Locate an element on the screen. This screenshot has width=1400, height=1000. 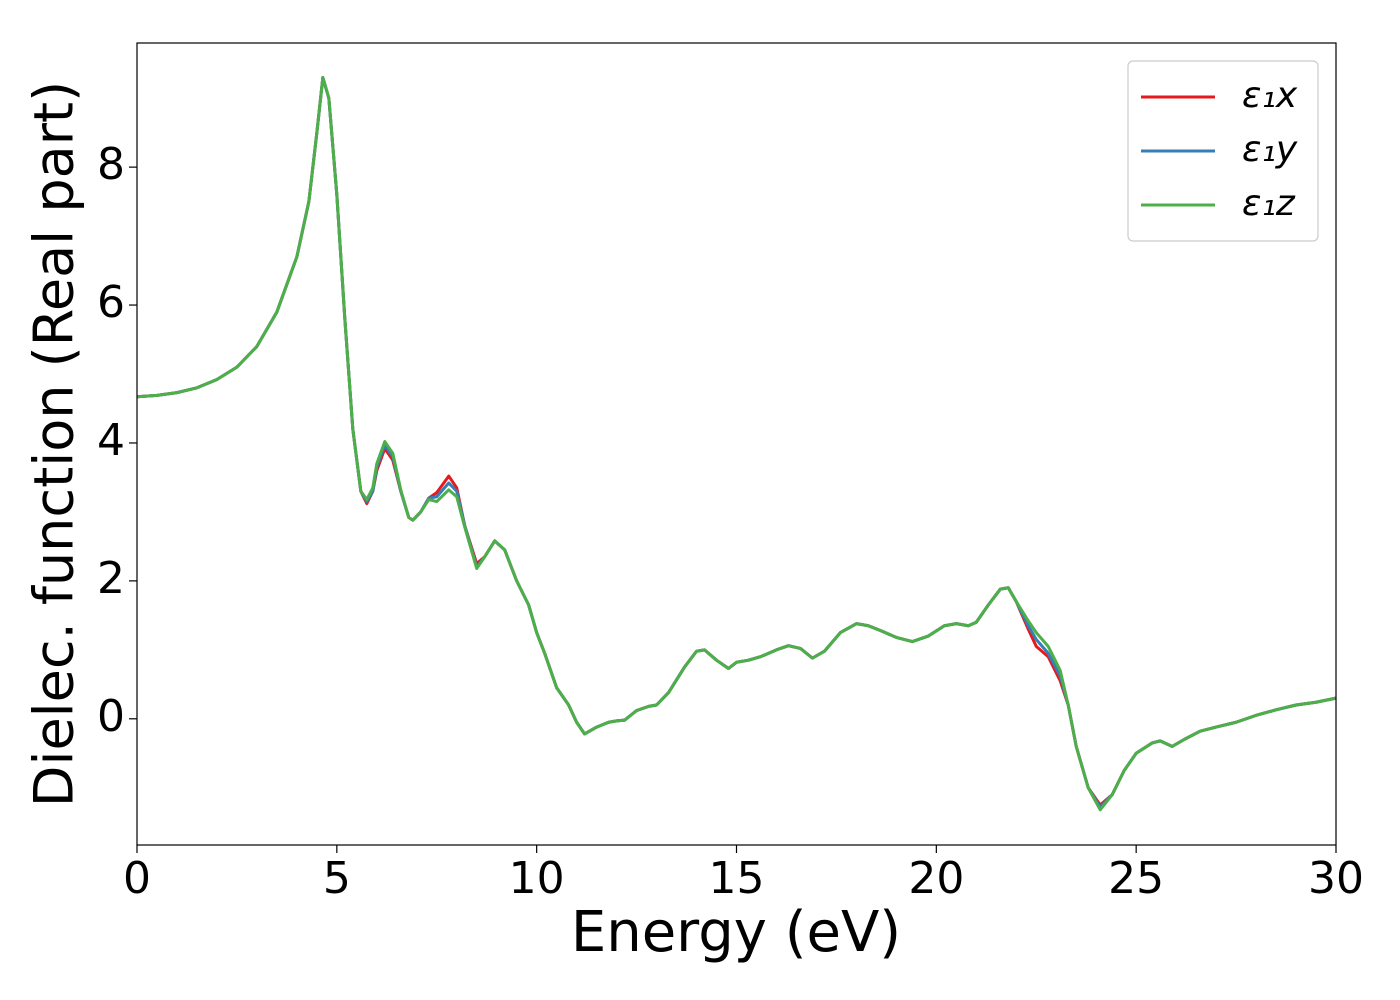
x-tick-label: 0 is located at coordinates (137, 878).